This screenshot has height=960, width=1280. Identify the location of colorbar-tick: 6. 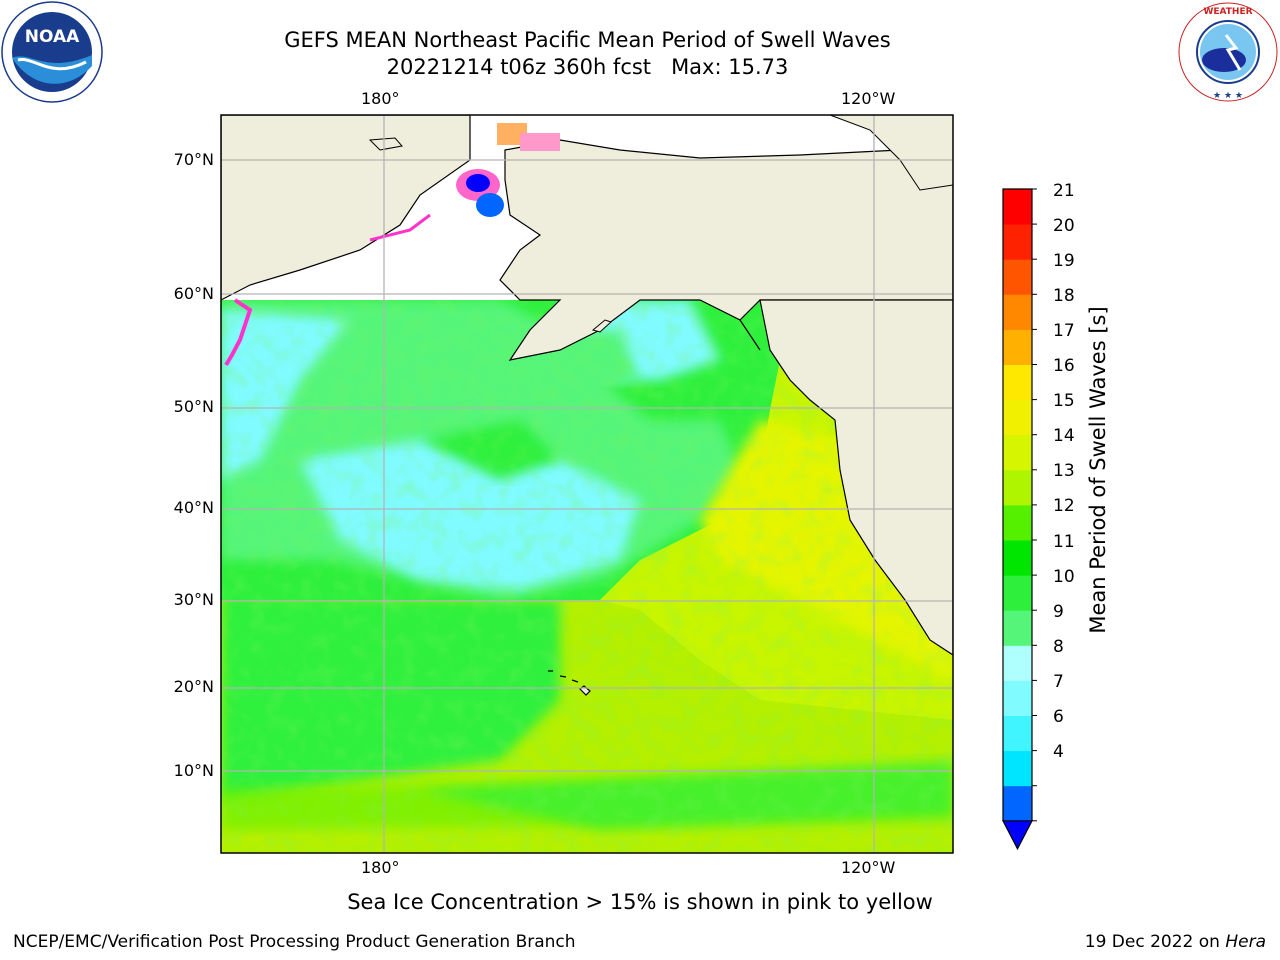
(1058, 717).